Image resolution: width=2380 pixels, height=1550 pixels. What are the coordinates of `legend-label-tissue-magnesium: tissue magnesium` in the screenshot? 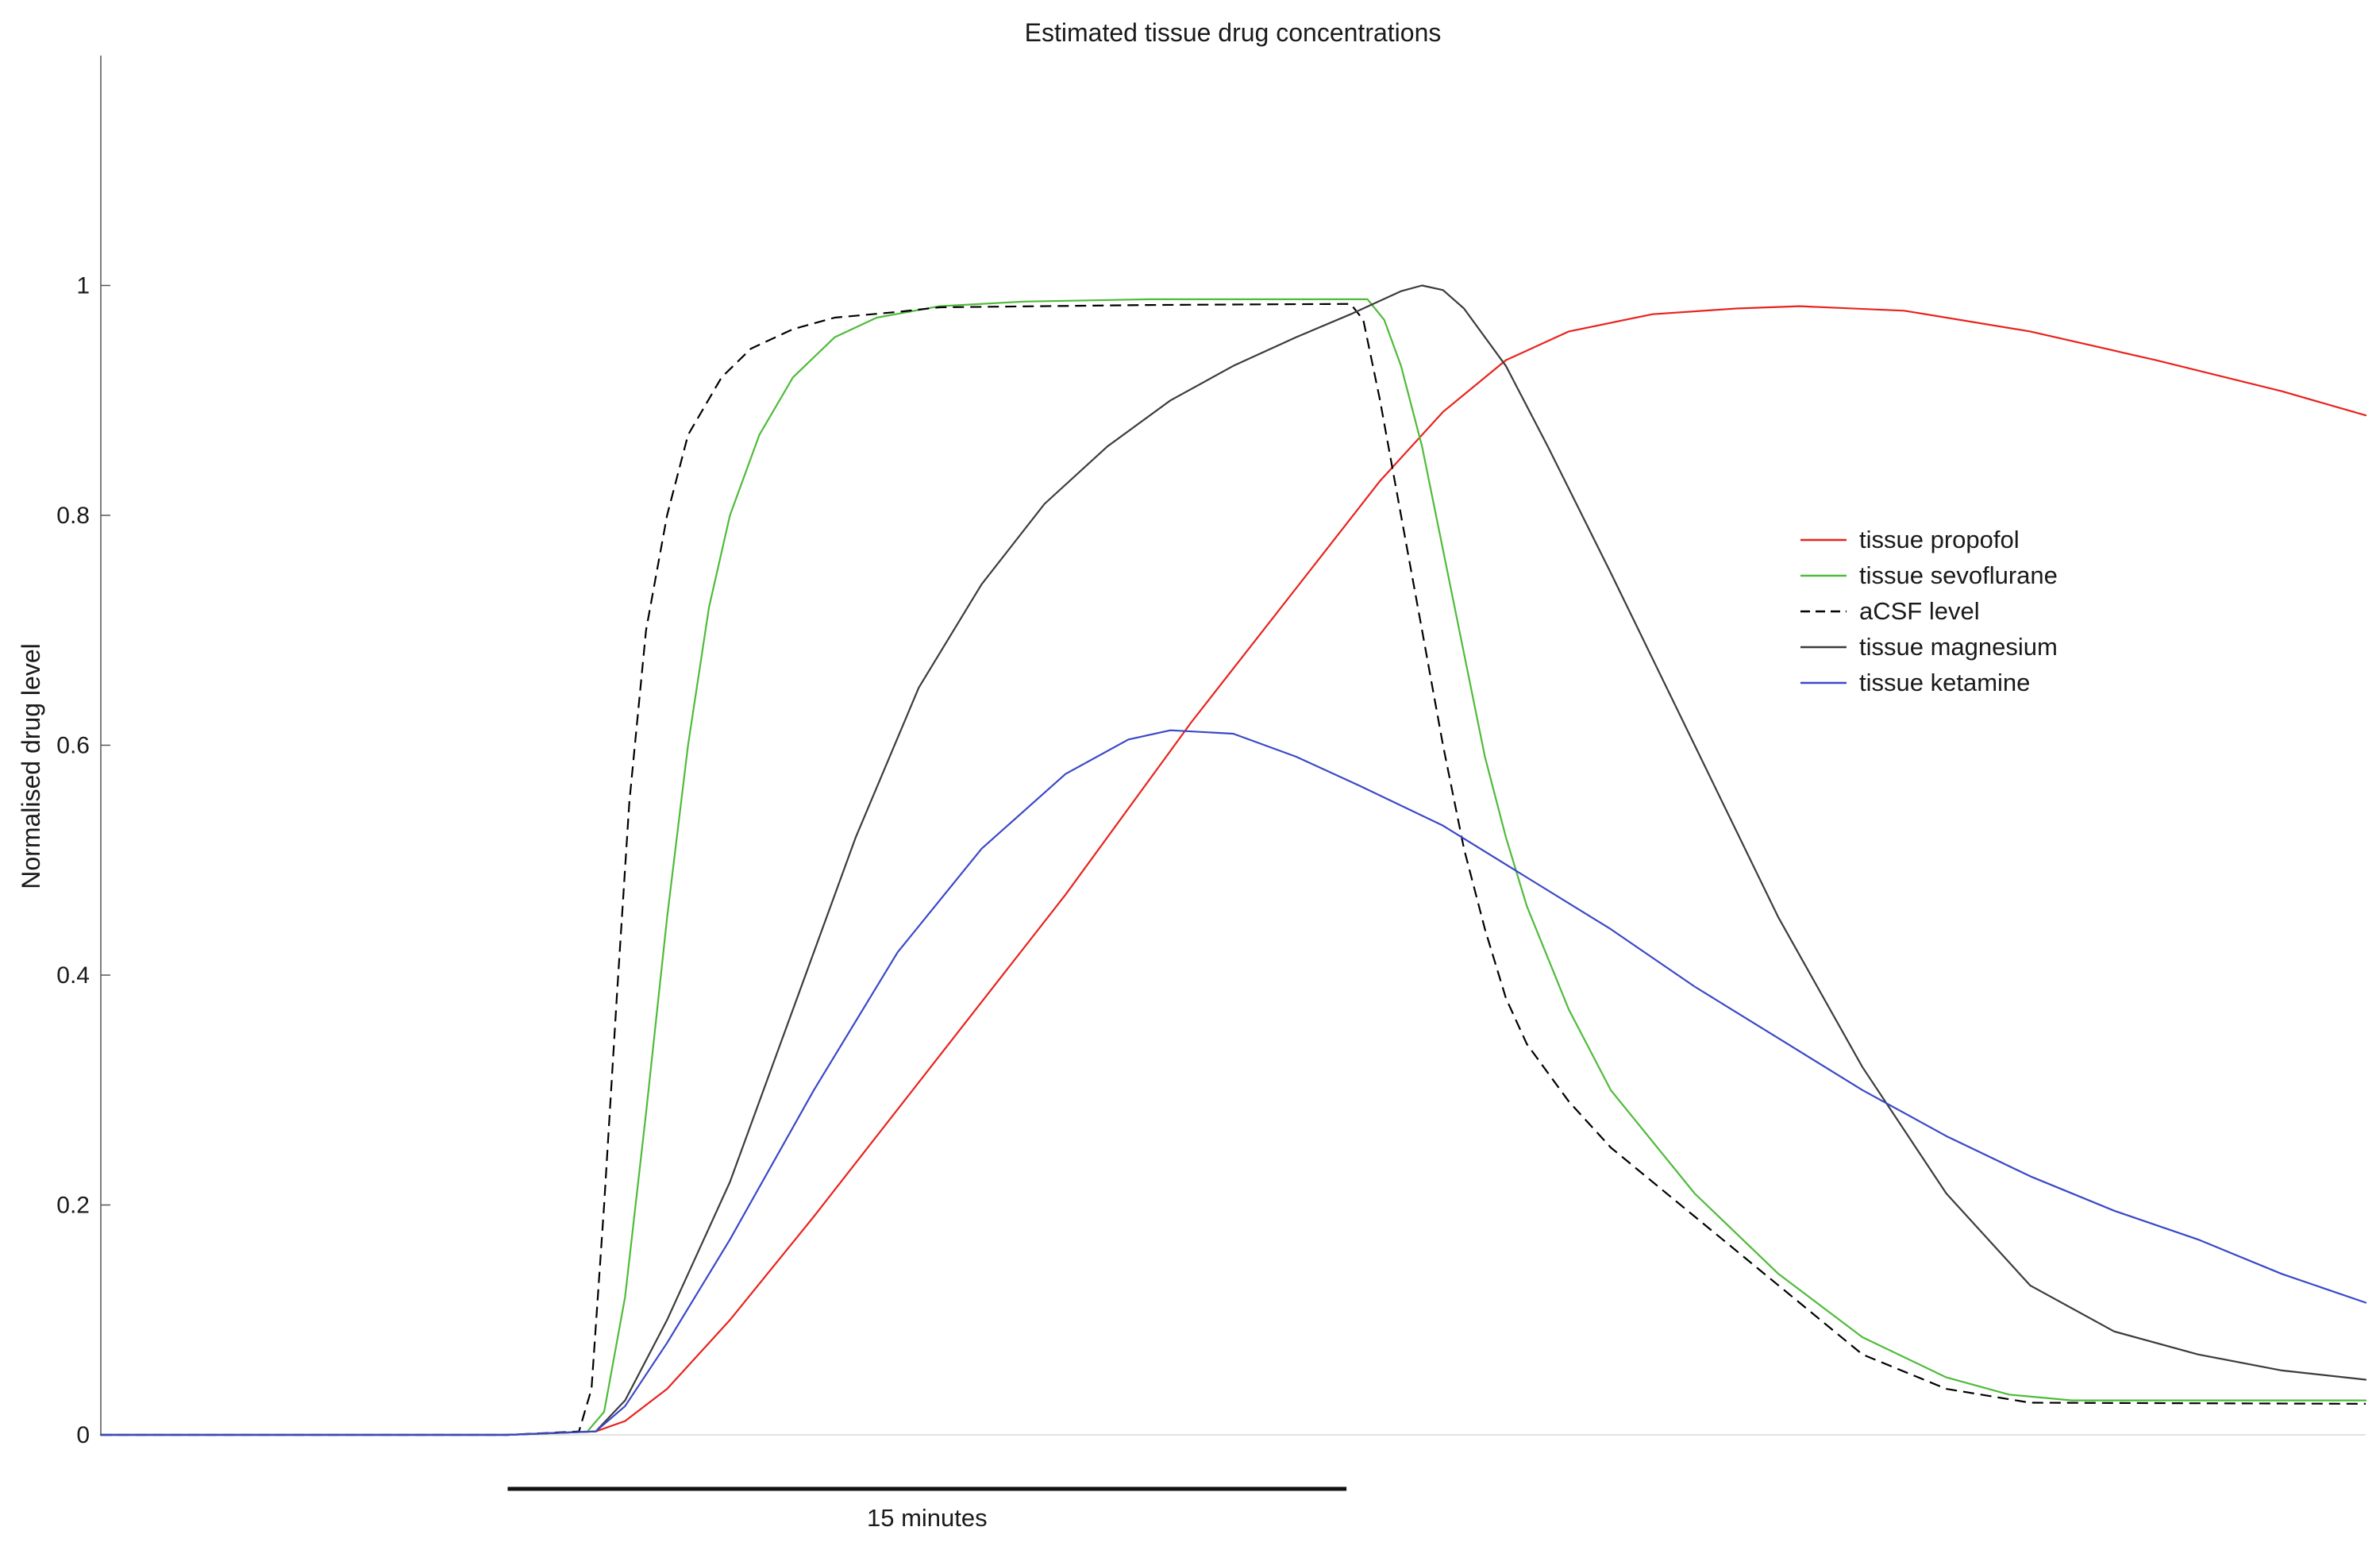 It's located at (1958, 647).